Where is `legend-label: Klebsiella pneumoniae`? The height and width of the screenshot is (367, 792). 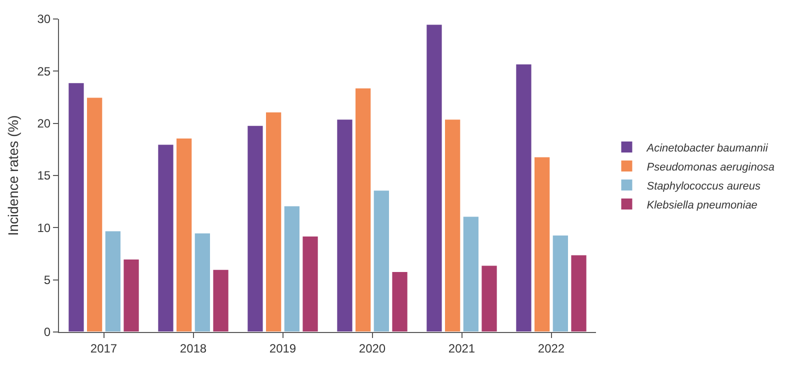 legend-label: Klebsiella pneumoniae is located at coordinates (702, 205).